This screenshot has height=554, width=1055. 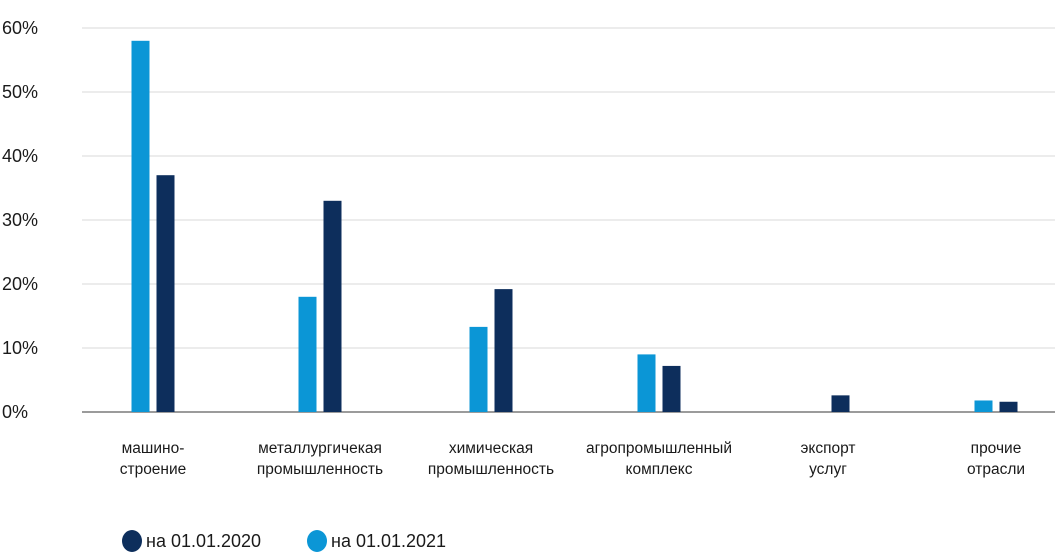 What do you see at coordinates (827, 459) in the screenshot?
I see `x-category-label: экспорт услуг` at bounding box center [827, 459].